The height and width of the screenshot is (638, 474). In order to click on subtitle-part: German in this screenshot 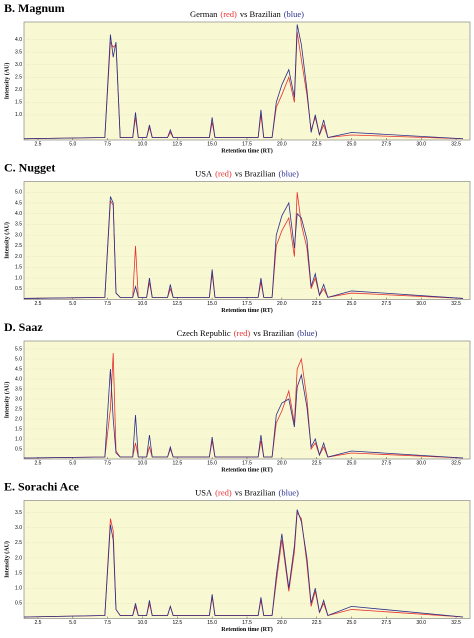, I will do `click(204, 14)`.